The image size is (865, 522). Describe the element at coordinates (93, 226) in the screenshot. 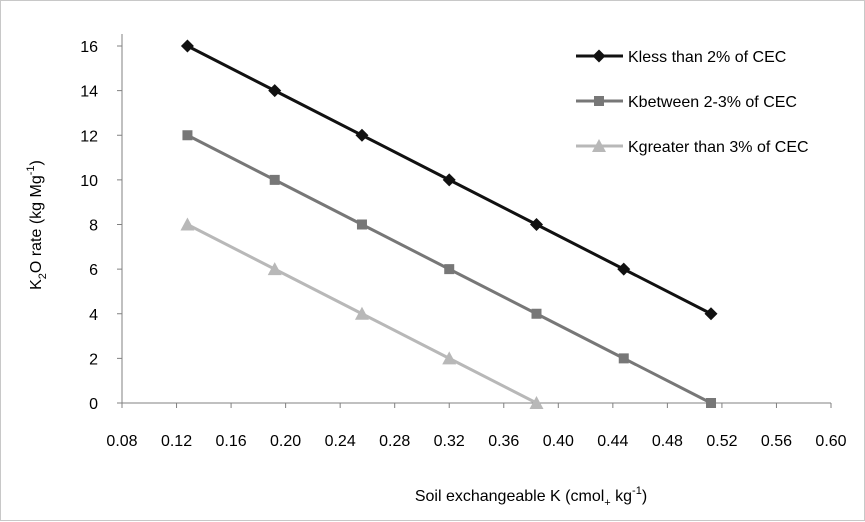

I see `y-tick-label: 8` at that location.